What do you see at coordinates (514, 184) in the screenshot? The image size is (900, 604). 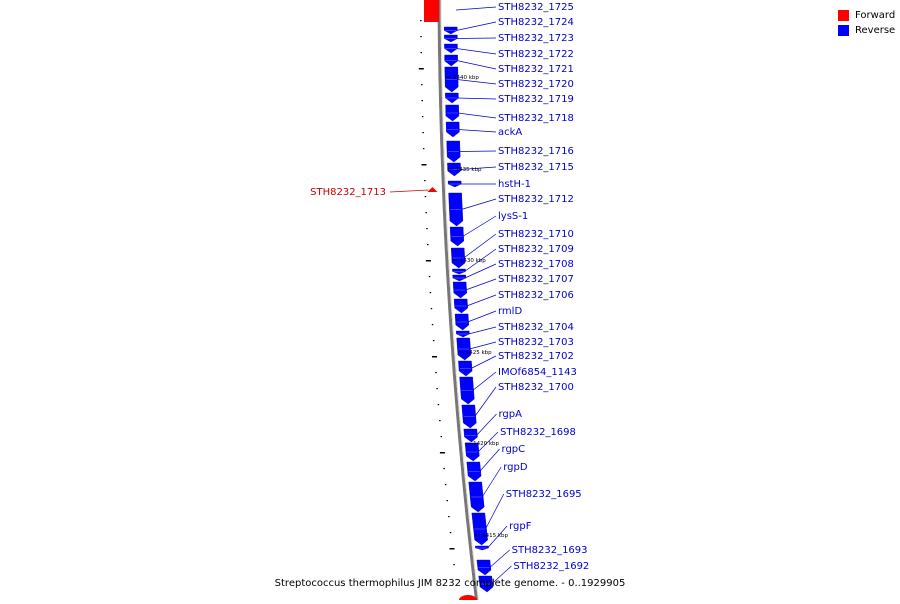 I see `gene-label: hstH-1` at bounding box center [514, 184].